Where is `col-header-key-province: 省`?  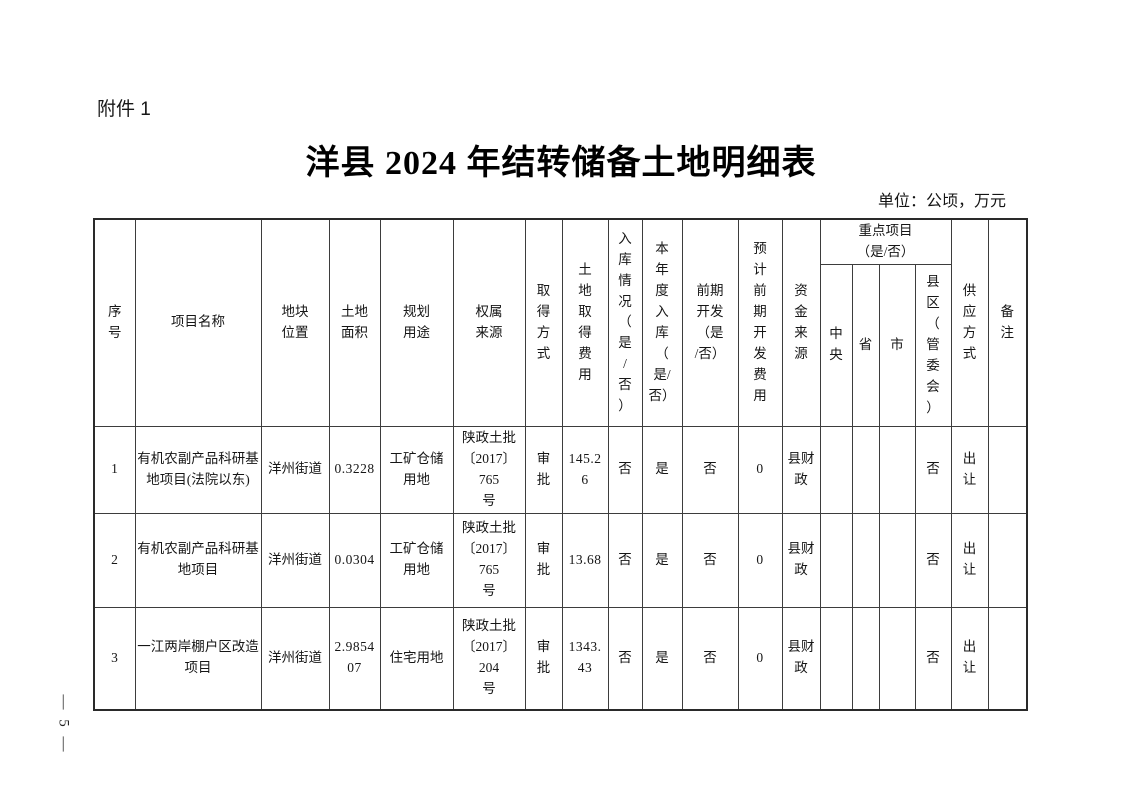
col-header-key-province: 省 is located at coordinates (865, 345).